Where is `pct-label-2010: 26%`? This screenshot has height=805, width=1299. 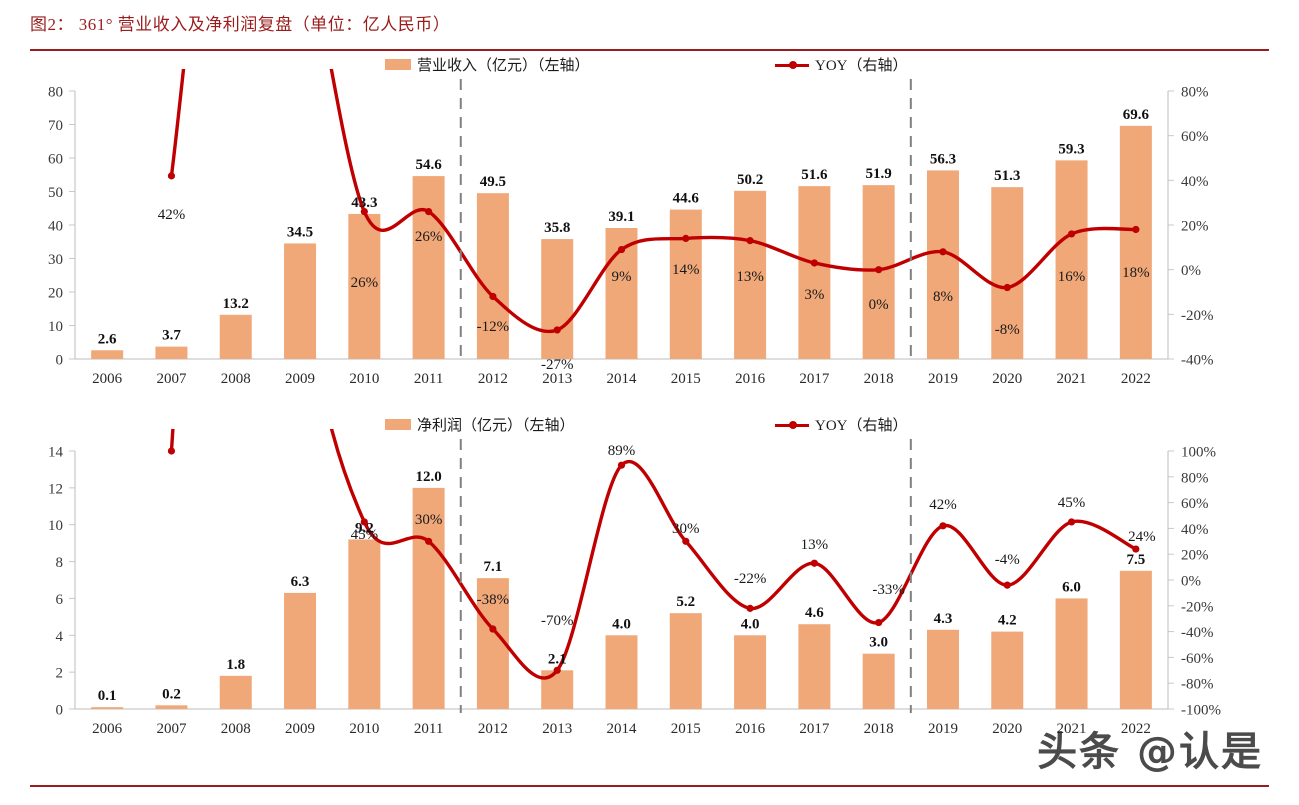
pct-label-2010: 26% is located at coordinates (365, 283).